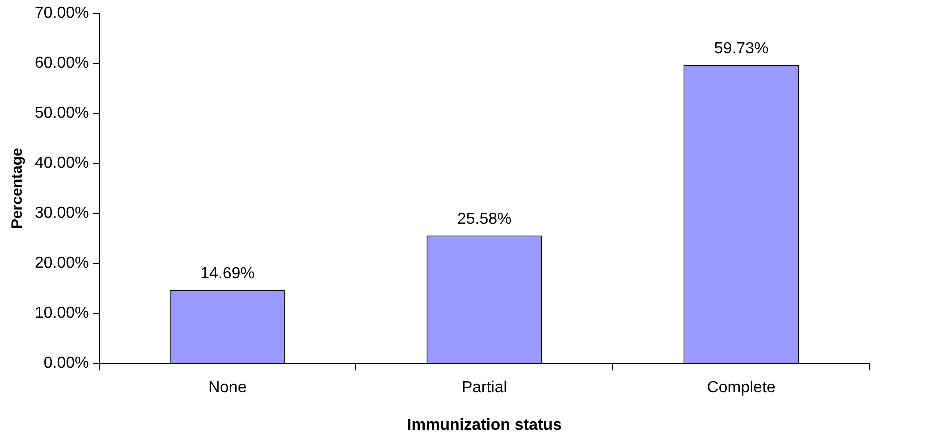 This screenshot has width=940, height=444. I want to click on y-tick-label: 30.00%, so click(62, 213).